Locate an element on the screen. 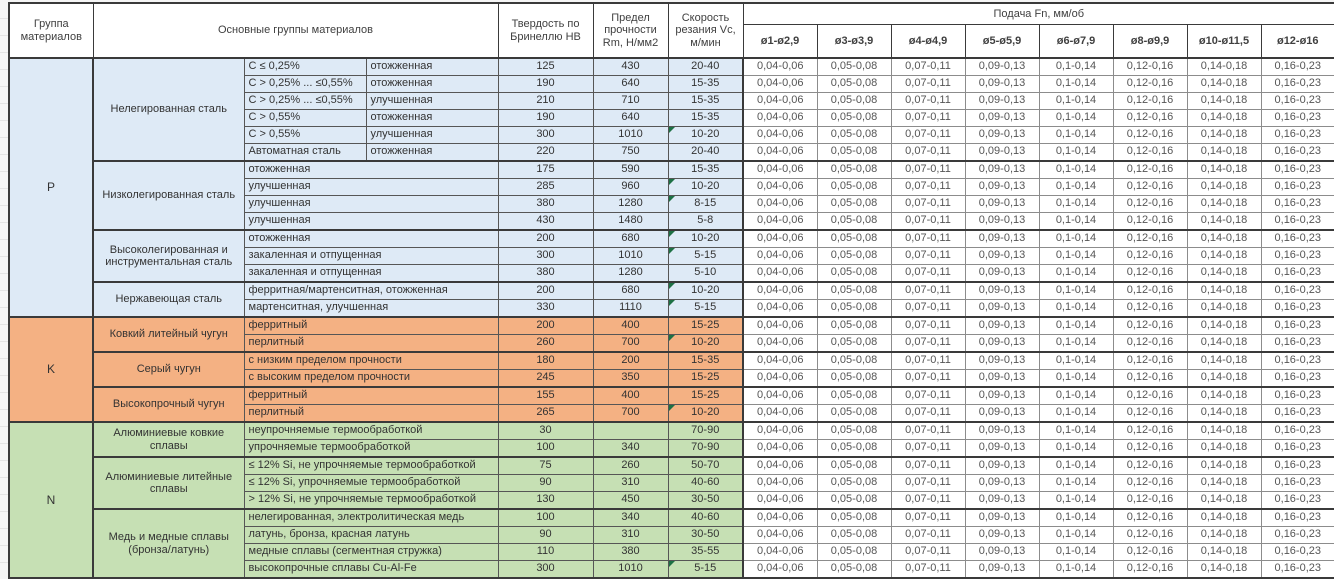  cell-strength: 1280 is located at coordinates (630, 204).